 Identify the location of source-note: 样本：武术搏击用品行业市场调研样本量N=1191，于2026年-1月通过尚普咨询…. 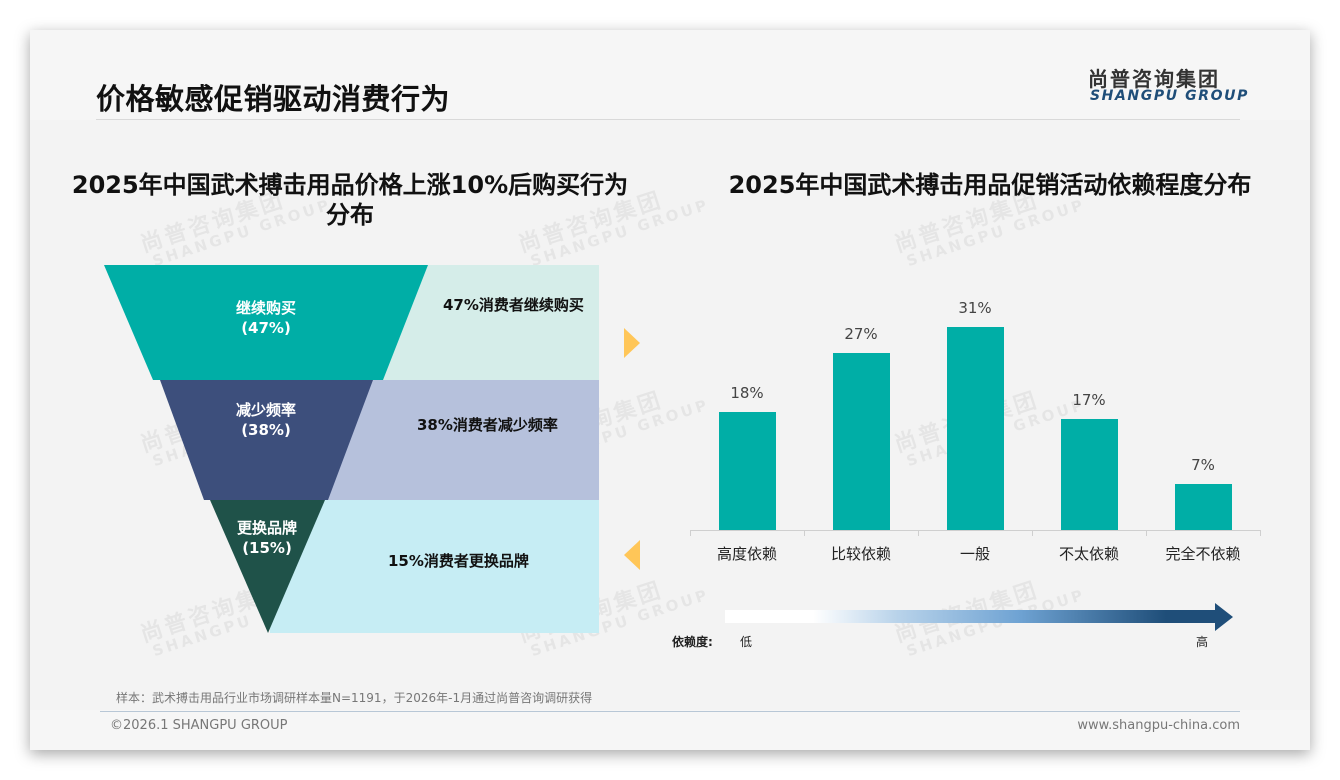
(354, 698).